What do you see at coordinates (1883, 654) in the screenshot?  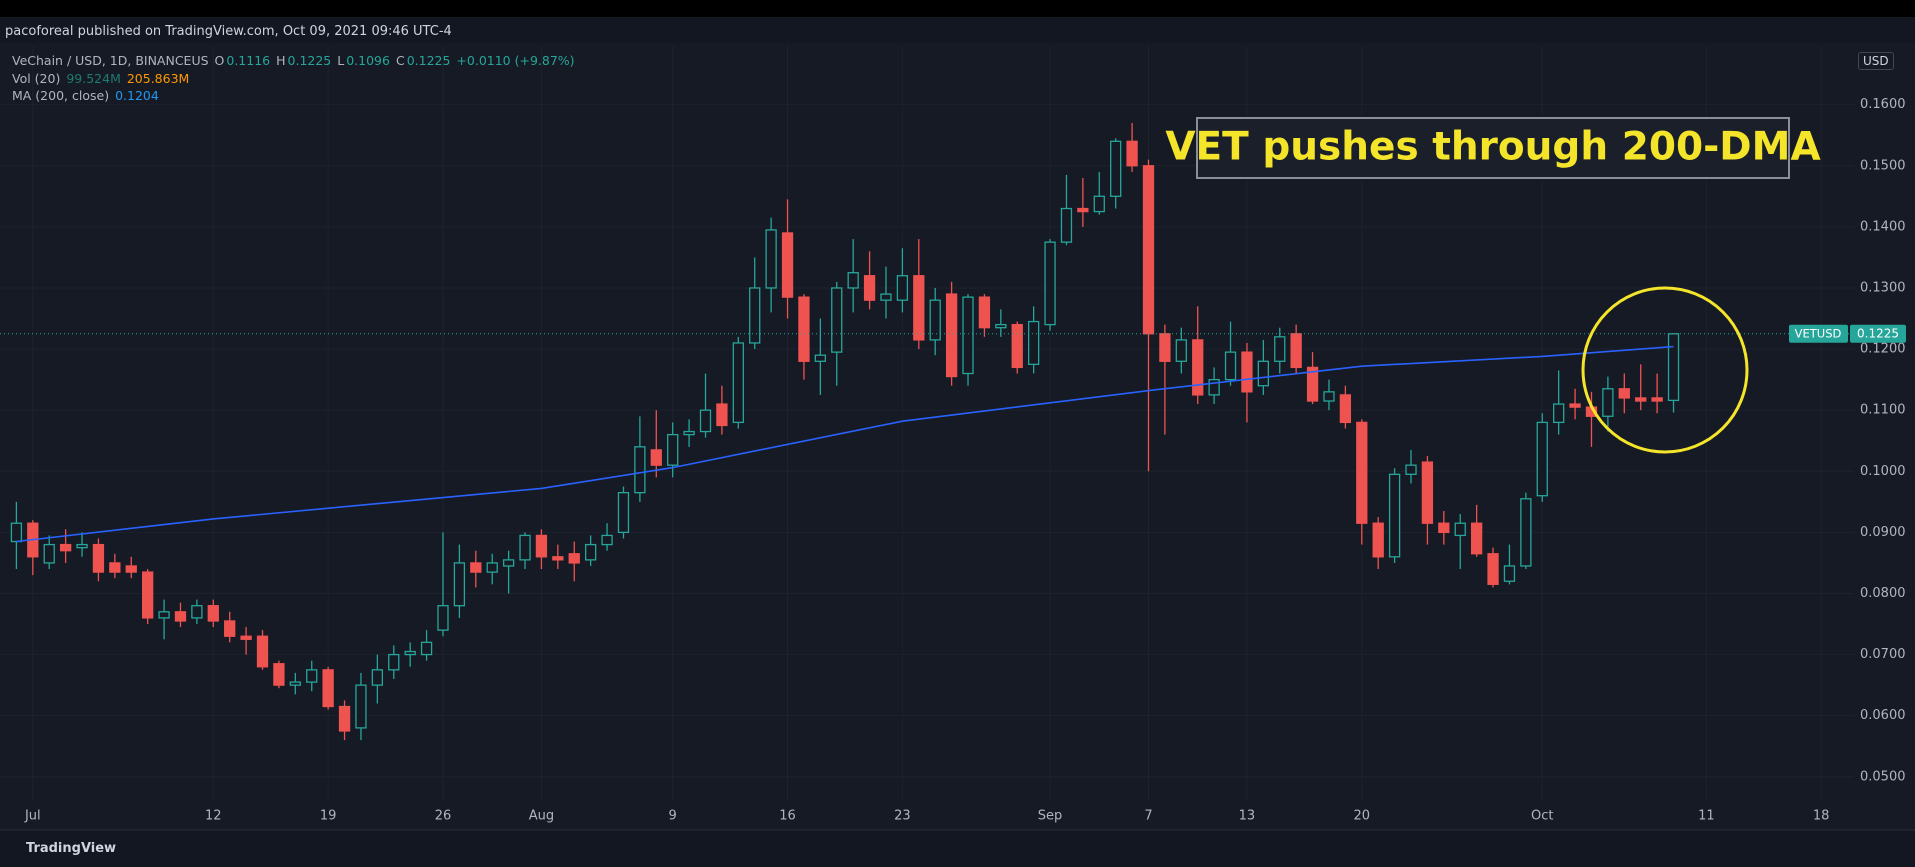 I see `y-tick-label: 0.0700` at bounding box center [1883, 654].